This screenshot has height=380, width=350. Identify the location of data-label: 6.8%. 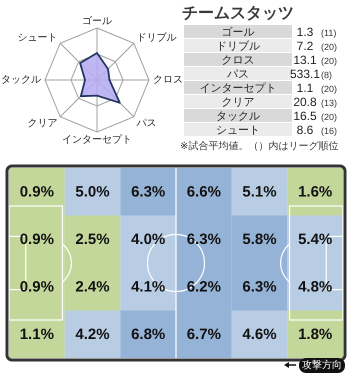
(148, 334).